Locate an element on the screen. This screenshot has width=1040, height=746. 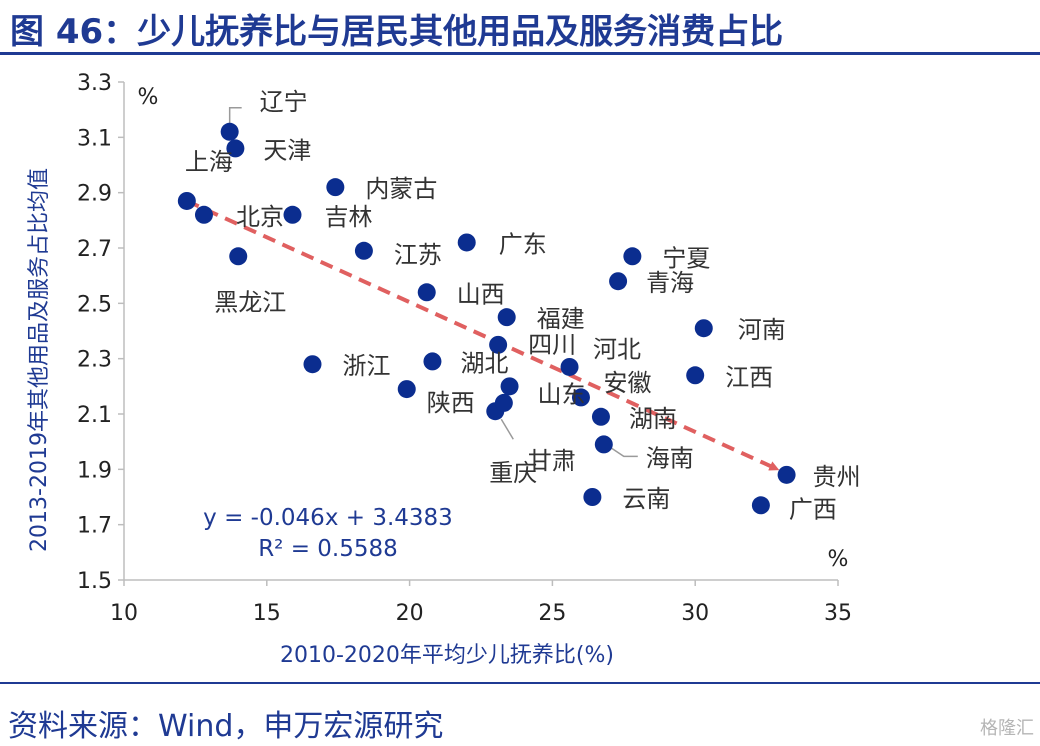
point-上海 is located at coordinates (186, 200).